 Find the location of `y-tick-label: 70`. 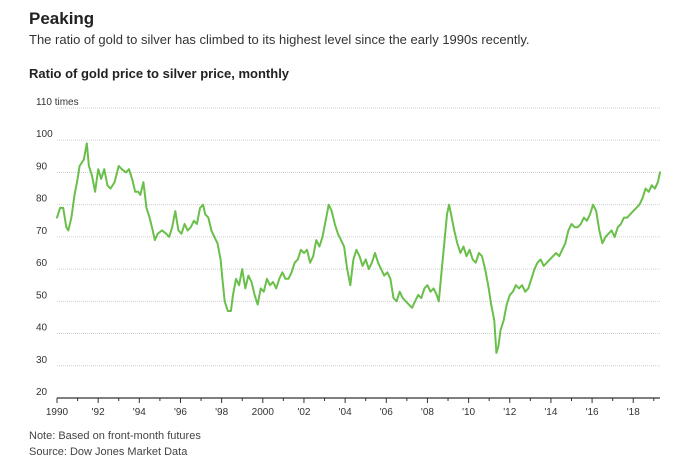

y-tick-label: 70 is located at coordinates (42, 231).